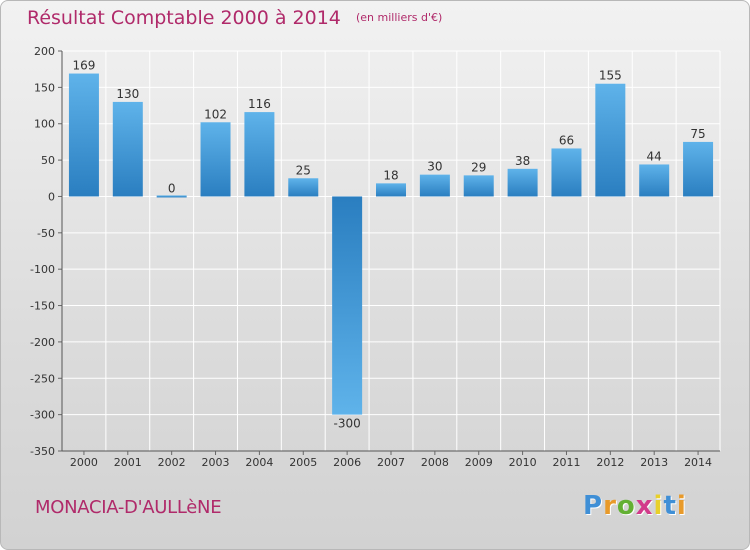 The image size is (750, 550). I want to click on y-tick-label: 0, so click(51, 196).